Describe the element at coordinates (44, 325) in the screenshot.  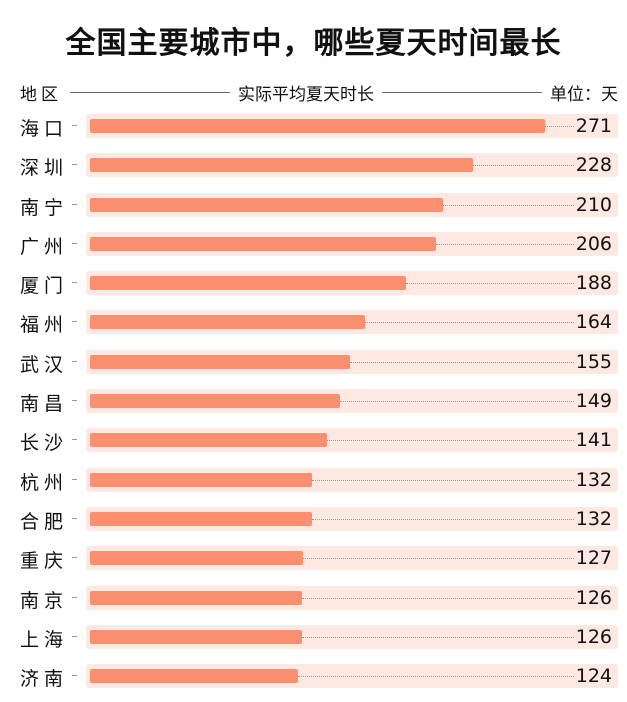
I see `city-label: 福州` at that location.